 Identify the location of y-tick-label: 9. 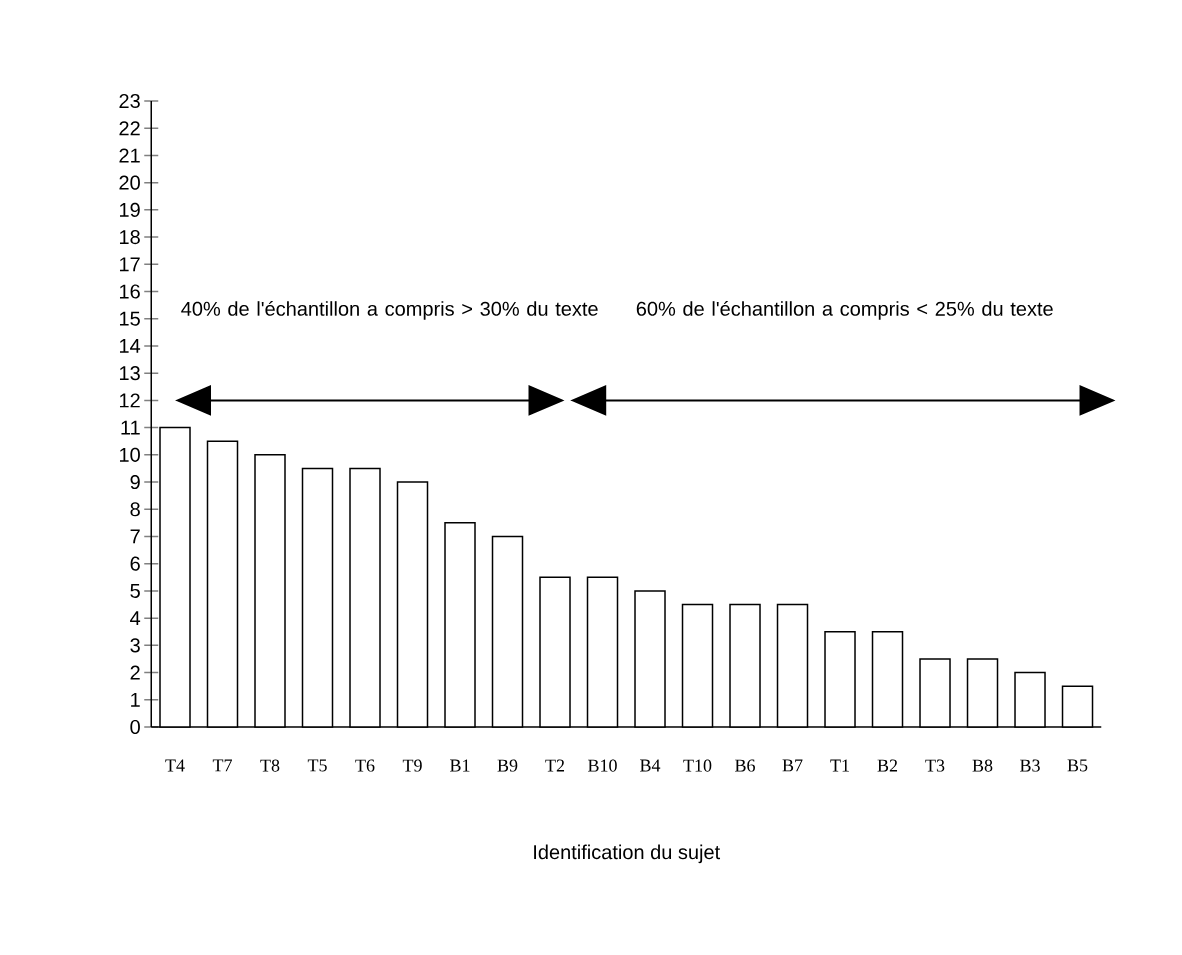
(135, 482).